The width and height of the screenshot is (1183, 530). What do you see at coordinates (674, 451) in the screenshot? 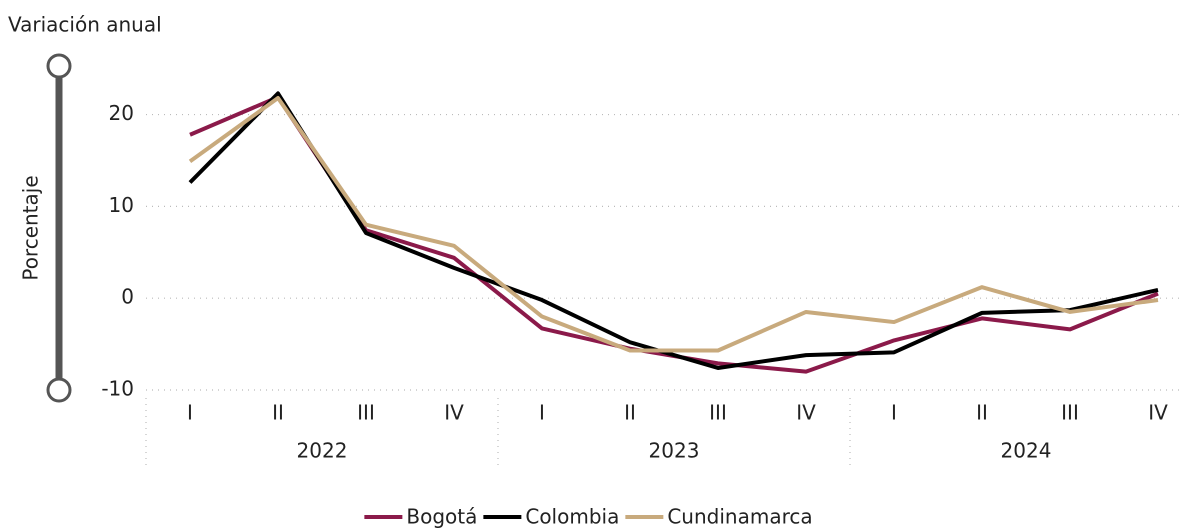
I see `x-group-label: 2023` at bounding box center [674, 451].